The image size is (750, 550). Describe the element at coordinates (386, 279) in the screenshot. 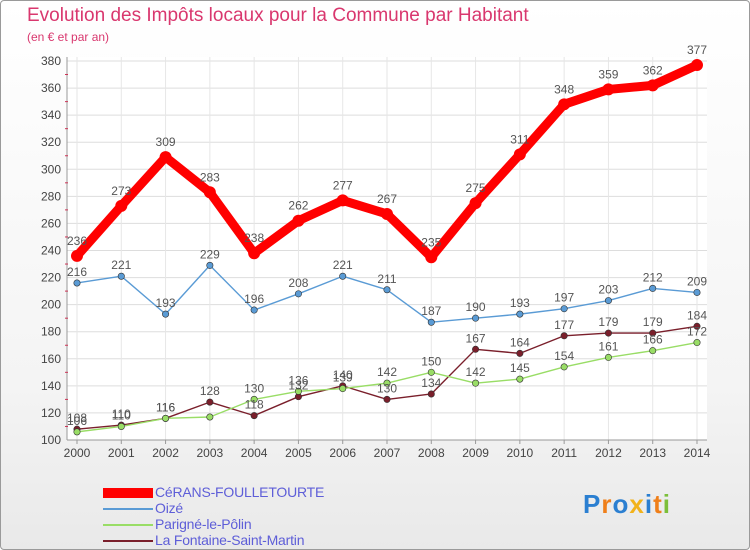

I see `data-label: 211` at that location.